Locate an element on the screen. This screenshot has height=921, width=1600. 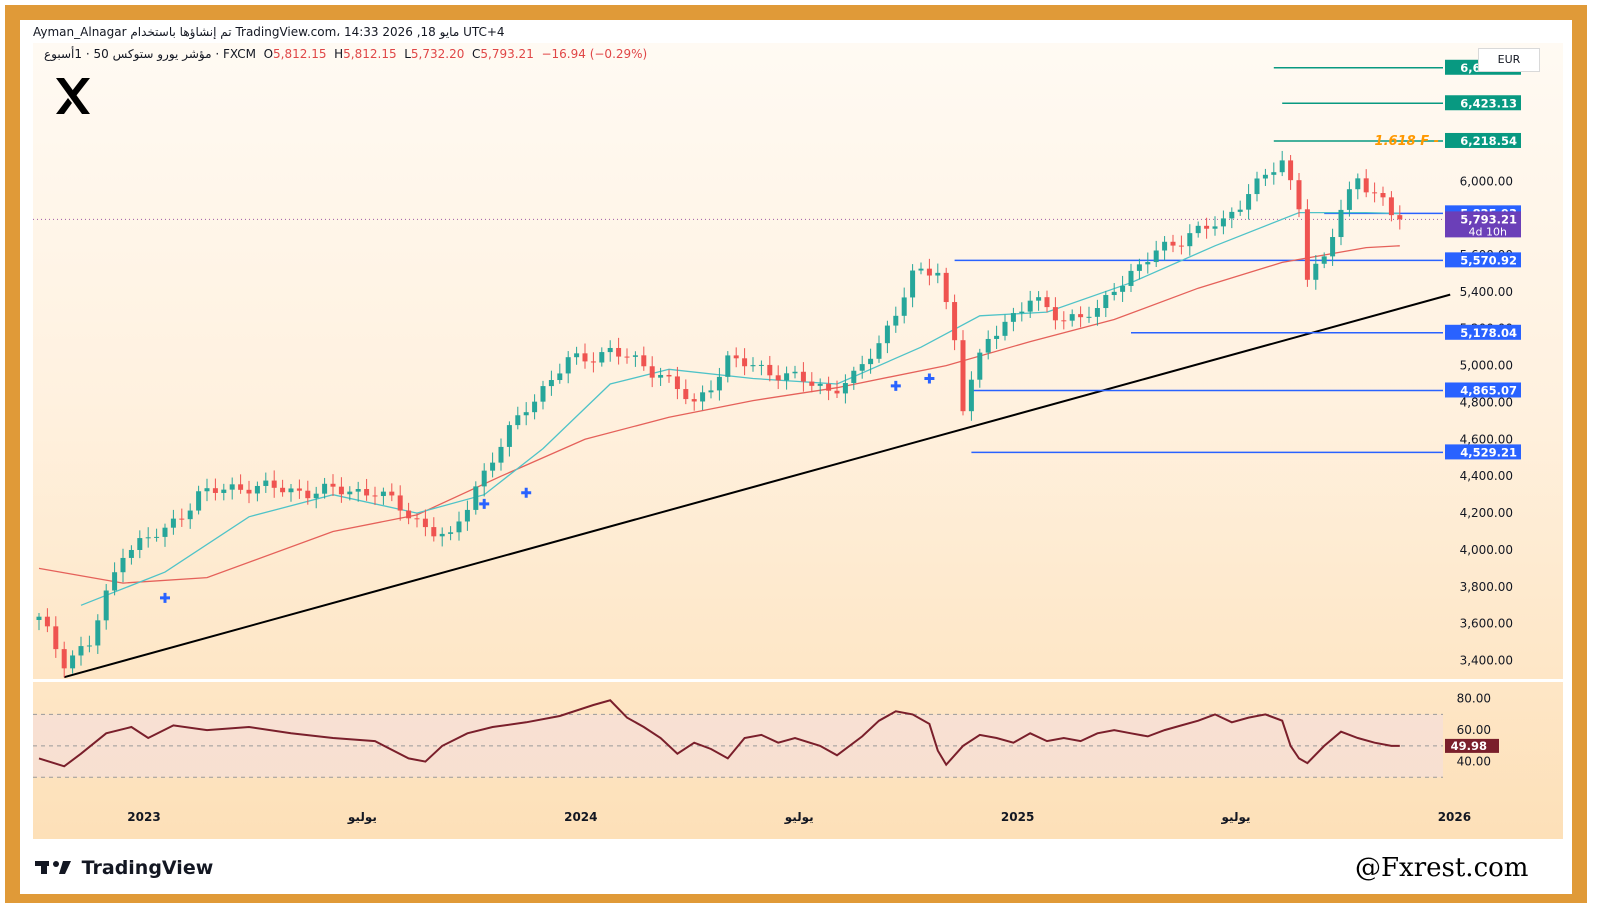
y-tick-label: 4,000.00 is located at coordinates (1486, 550).